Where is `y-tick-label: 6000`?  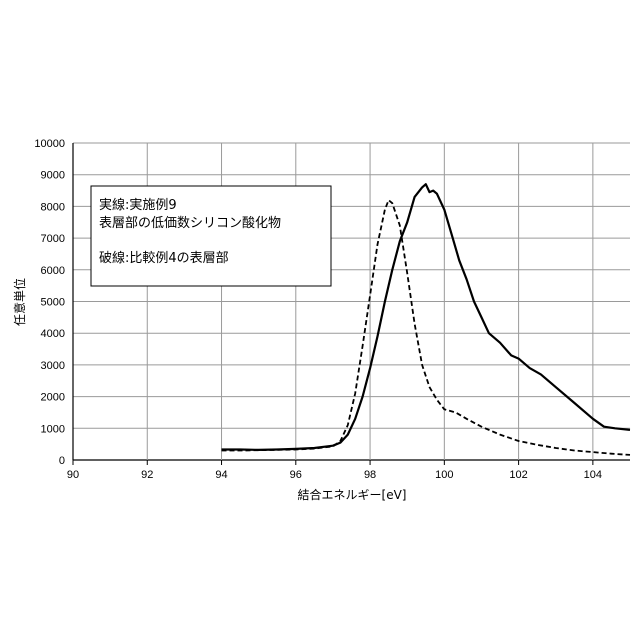
y-tick-label: 6000 is located at coordinates (53, 271).